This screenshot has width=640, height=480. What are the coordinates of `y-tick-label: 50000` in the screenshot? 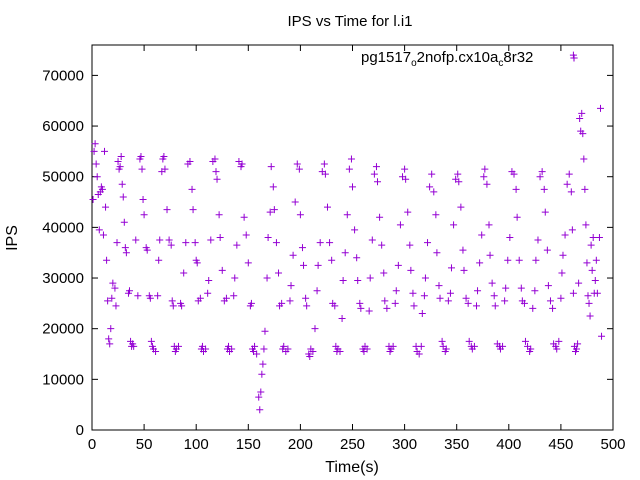 It's located at (63, 177).